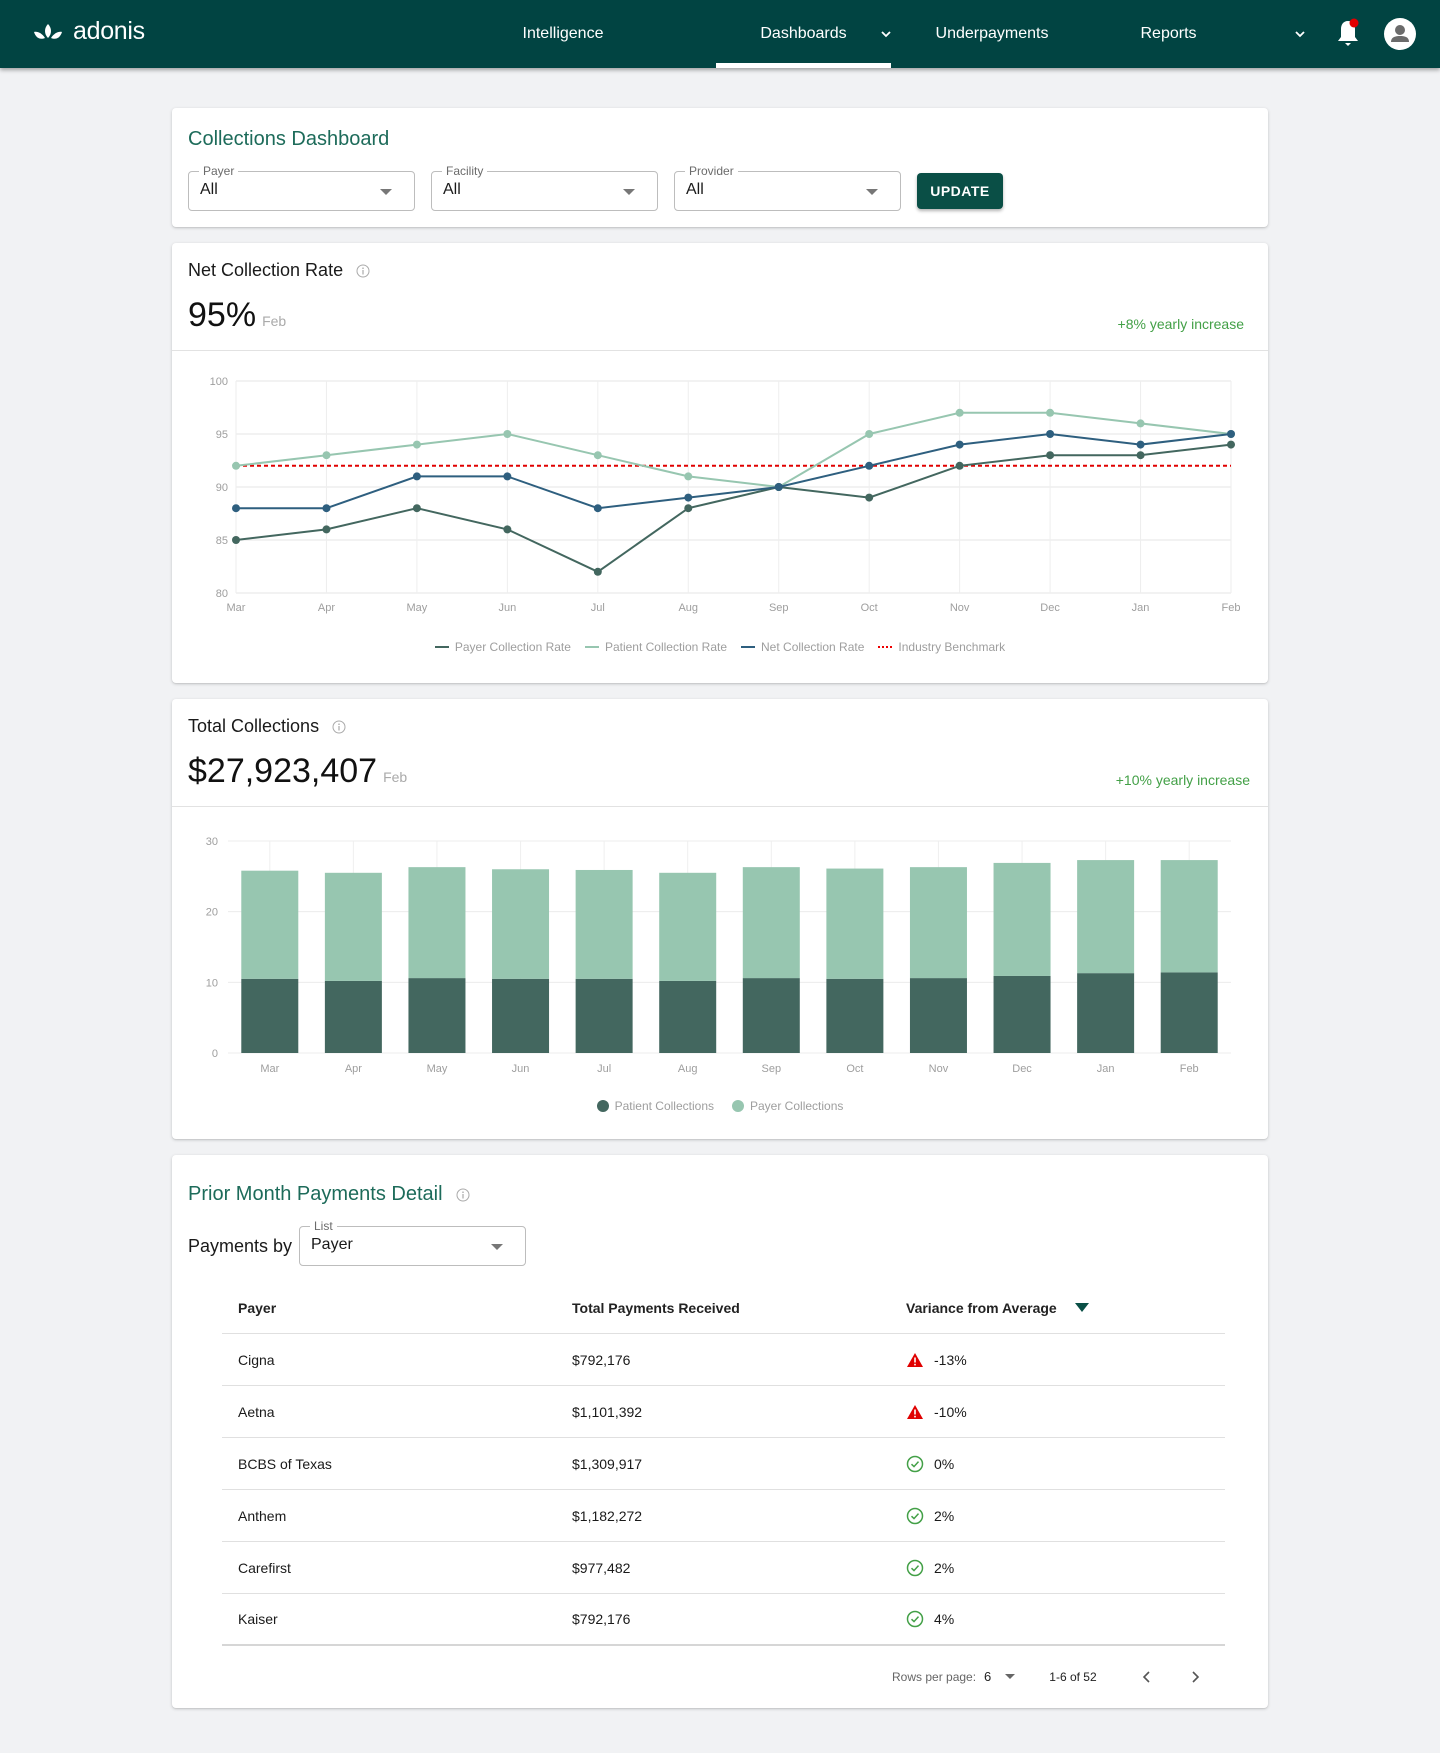 This screenshot has height=1753, width=1440. I want to click on reports-chevron-down-icon, so click(1300, 34).